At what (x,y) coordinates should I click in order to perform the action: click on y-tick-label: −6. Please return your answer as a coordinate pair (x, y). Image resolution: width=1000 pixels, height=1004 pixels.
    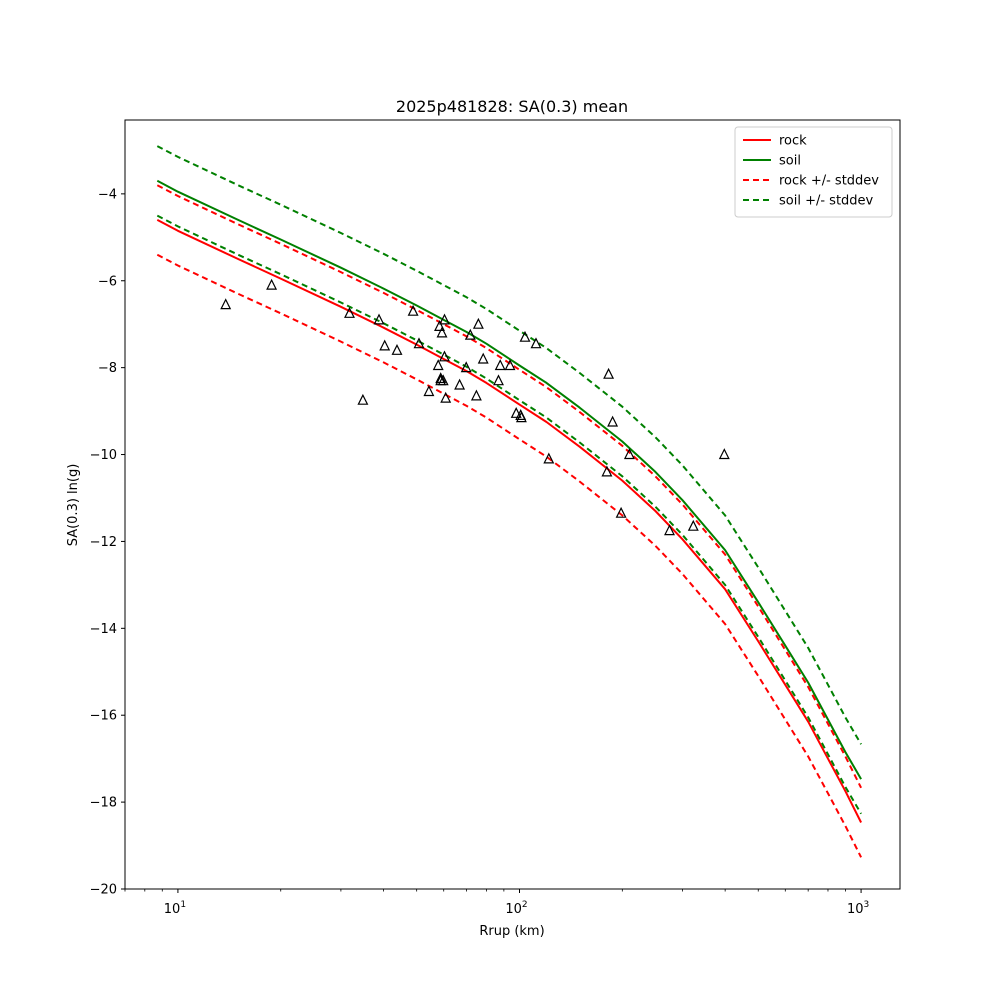
    Looking at the image, I should click on (107, 281).